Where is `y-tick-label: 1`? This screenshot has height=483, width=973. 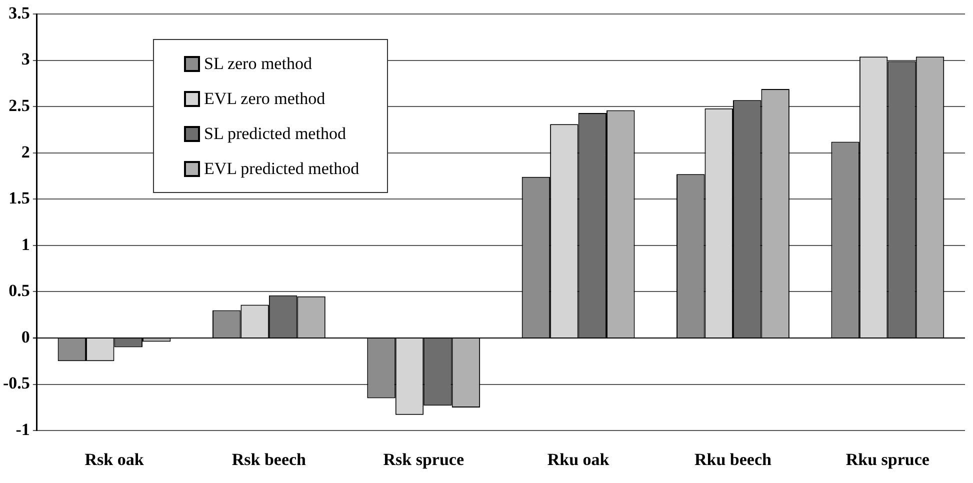 y-tick-label: 1 is located at coordinates (25, 244).